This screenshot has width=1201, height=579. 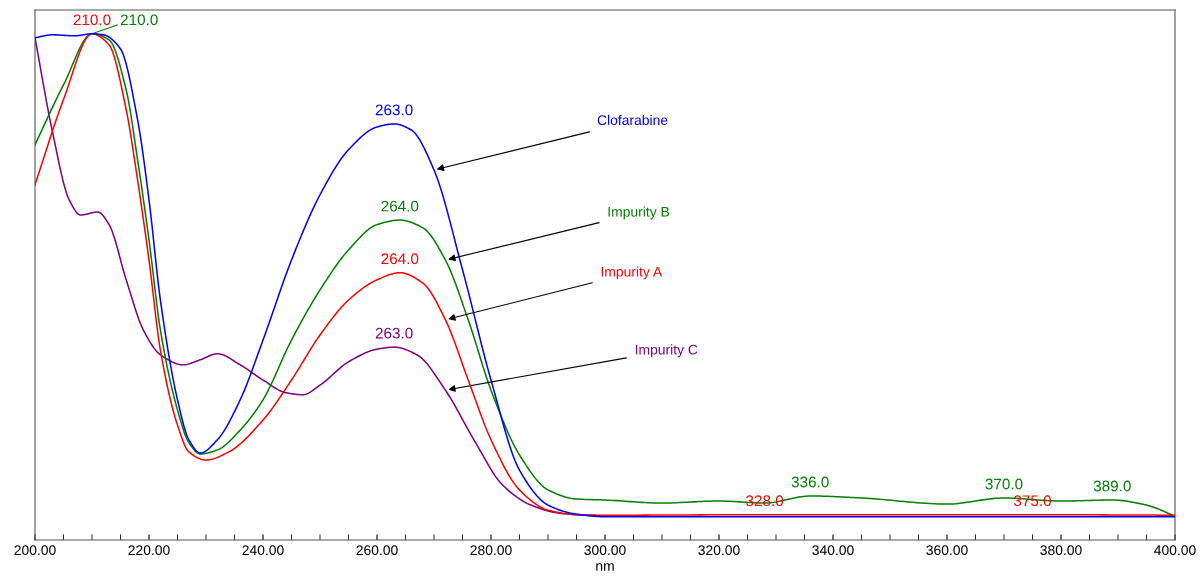 What do you see at coordinates (35, 550) in the screenshot?
I see `x-tick-label: 200.00` at bounding box center [35, 550].